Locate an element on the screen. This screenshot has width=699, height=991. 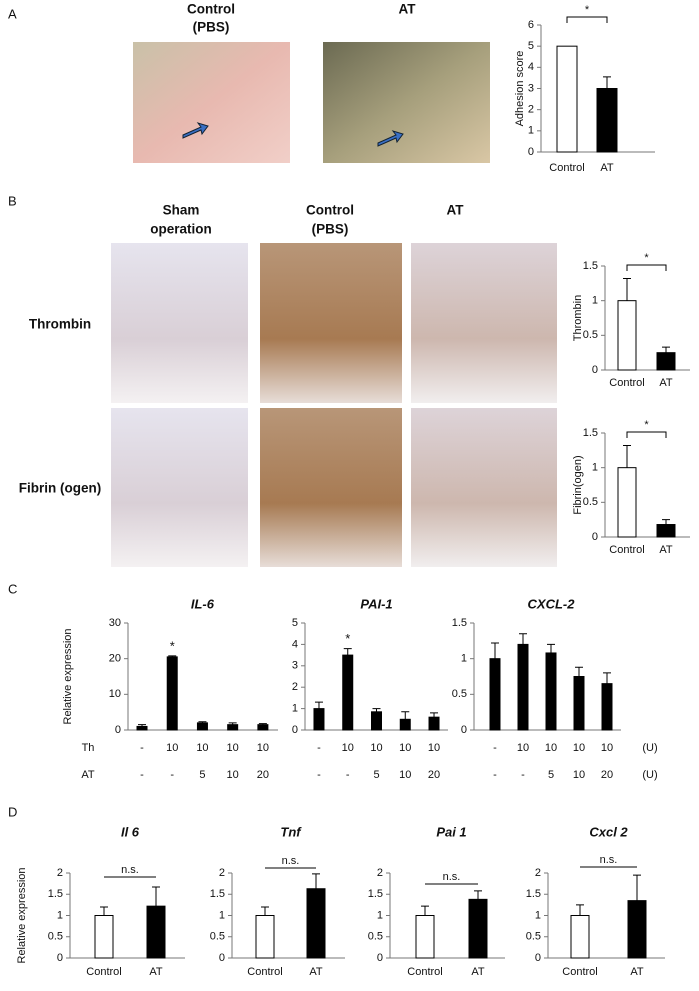
column-header: (PBS) is located at coordinates (330, 229).